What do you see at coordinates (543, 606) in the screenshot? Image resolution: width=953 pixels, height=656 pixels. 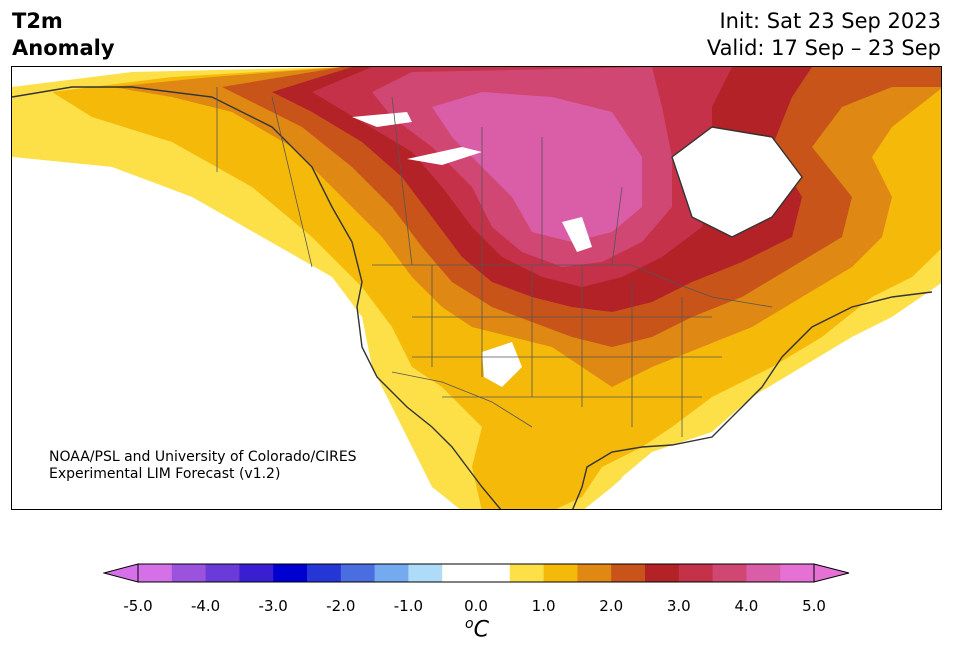 I see `colorbar-tick-label: 1.0` at bounding box center [543, 606].